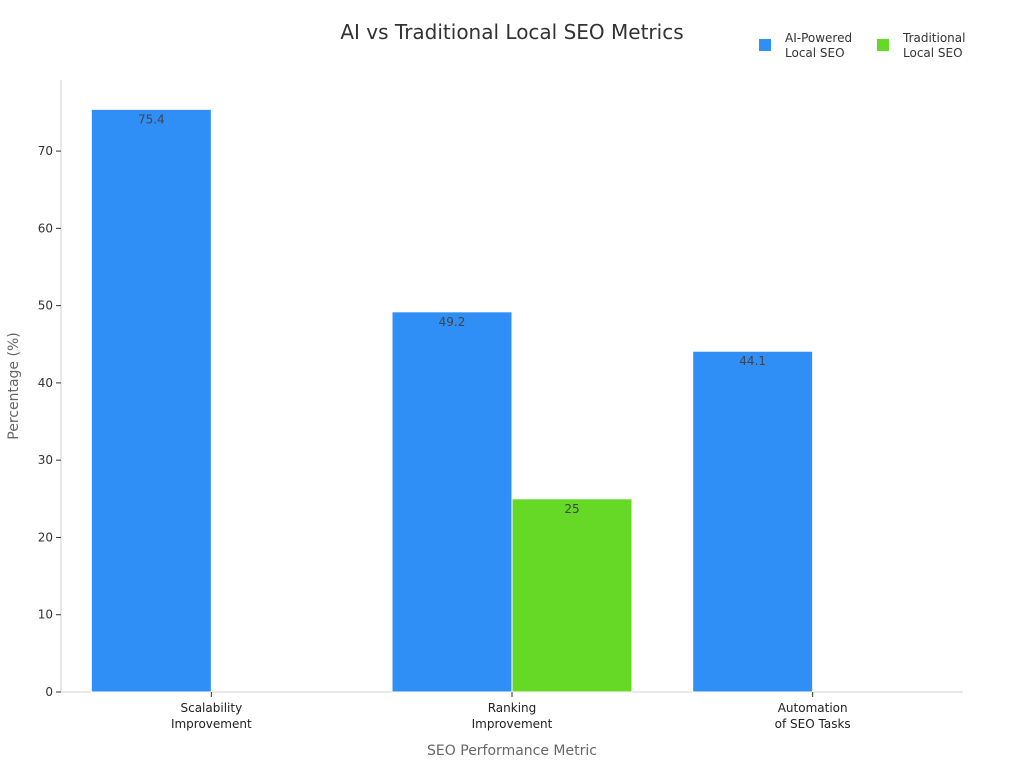 The image size is (1024, 768). Describe the element at coordinates (765, 45) in the screenshot. I see `legend-swatch-ai` at that location.